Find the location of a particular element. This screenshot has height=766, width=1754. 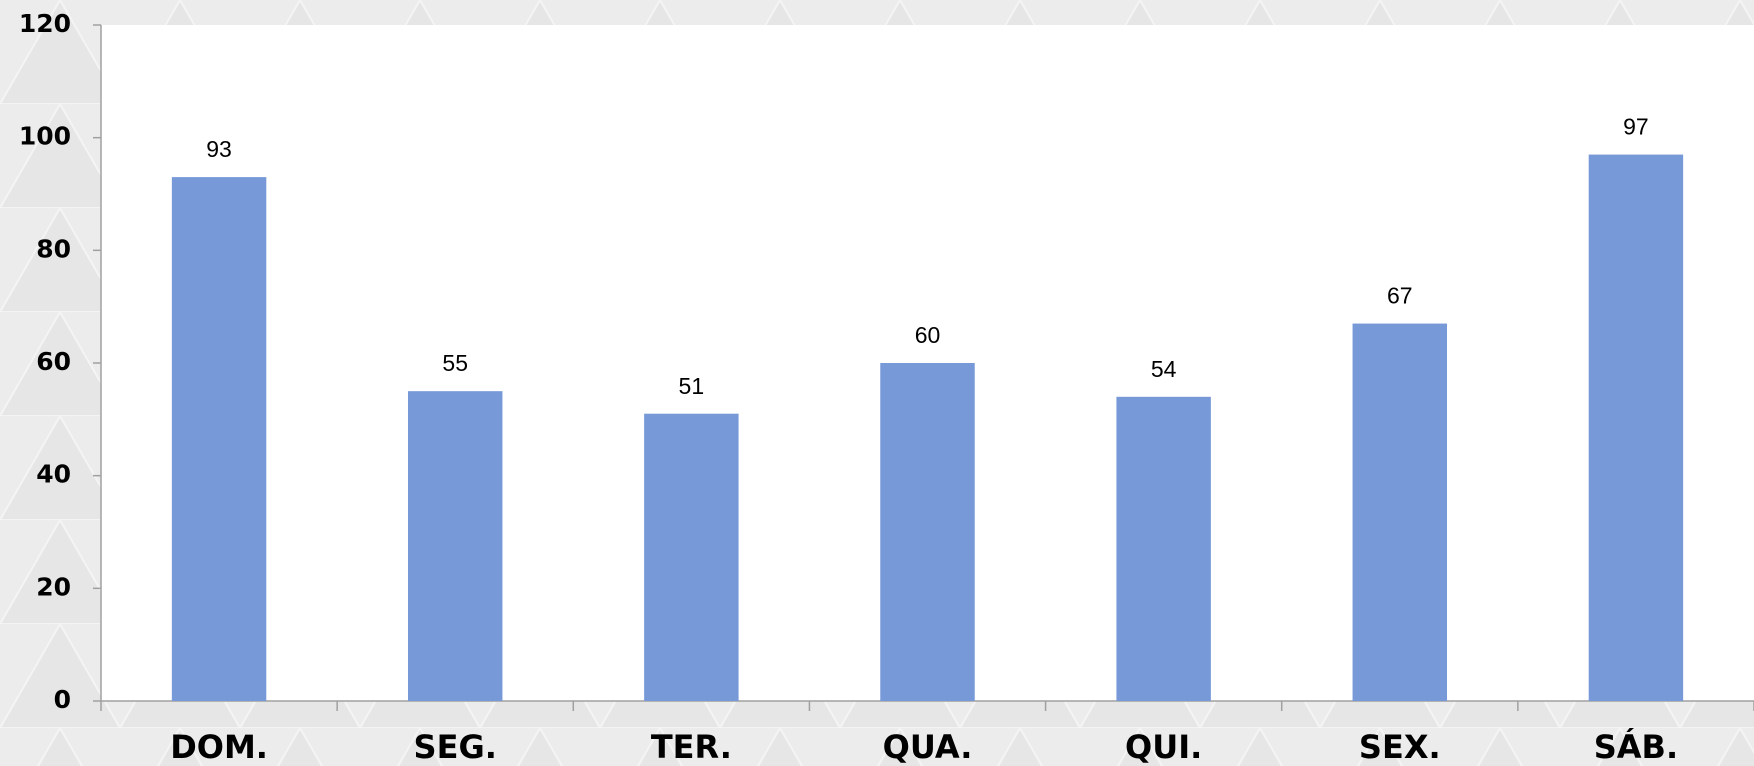

x-tick-label: TER. is located at coordinates (691, 747).